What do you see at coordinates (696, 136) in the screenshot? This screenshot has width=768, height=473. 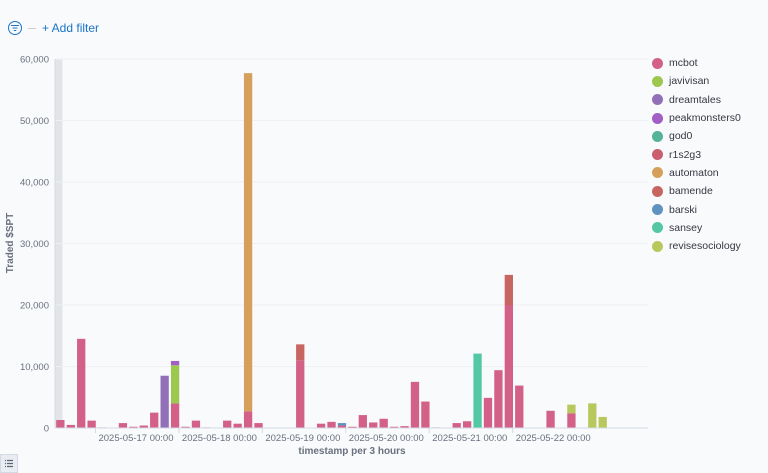 I see `legend-item-god0: god0` at bounding box center [696, 136].